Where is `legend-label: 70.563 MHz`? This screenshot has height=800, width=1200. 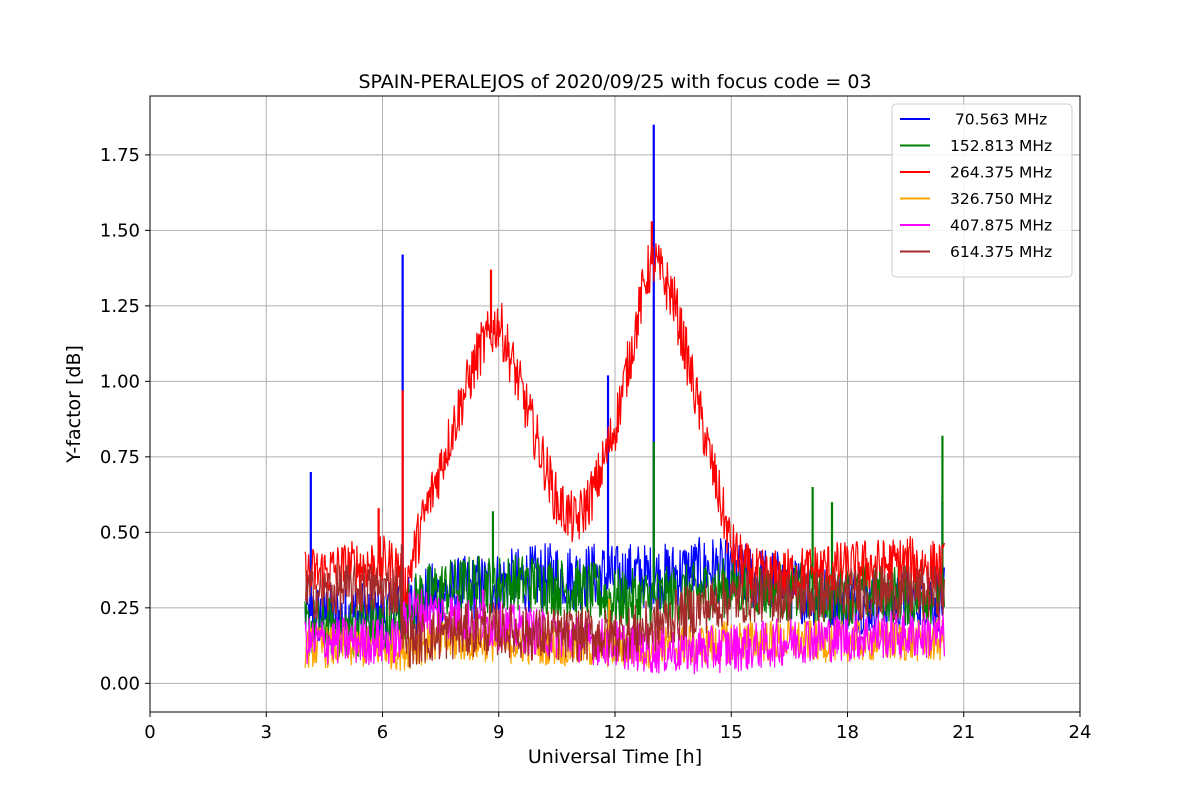 legend-label: 70.563 MHz is located at coordinates (998, 120).